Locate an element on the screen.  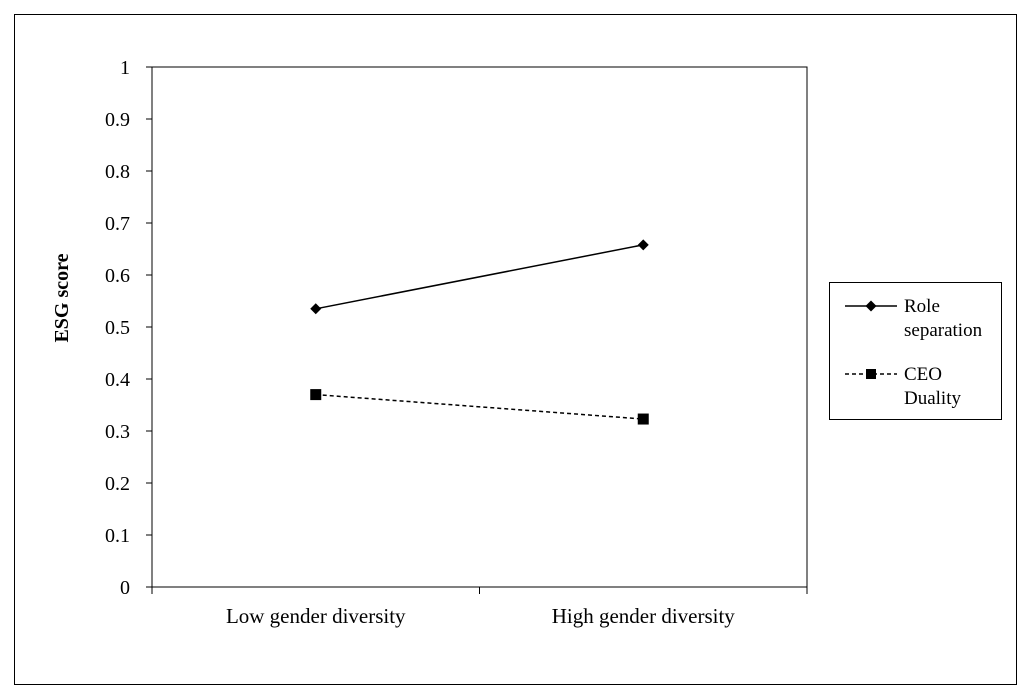
legend-box is located at coordinates (915, 351).